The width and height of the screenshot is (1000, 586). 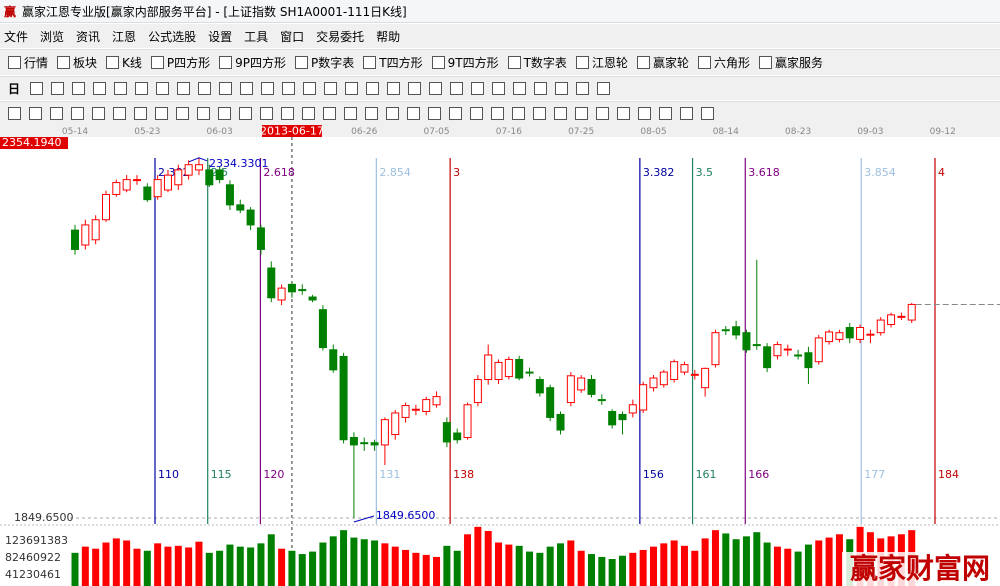 I want to click on menu-item: 设置, so click(x=220, y=36).